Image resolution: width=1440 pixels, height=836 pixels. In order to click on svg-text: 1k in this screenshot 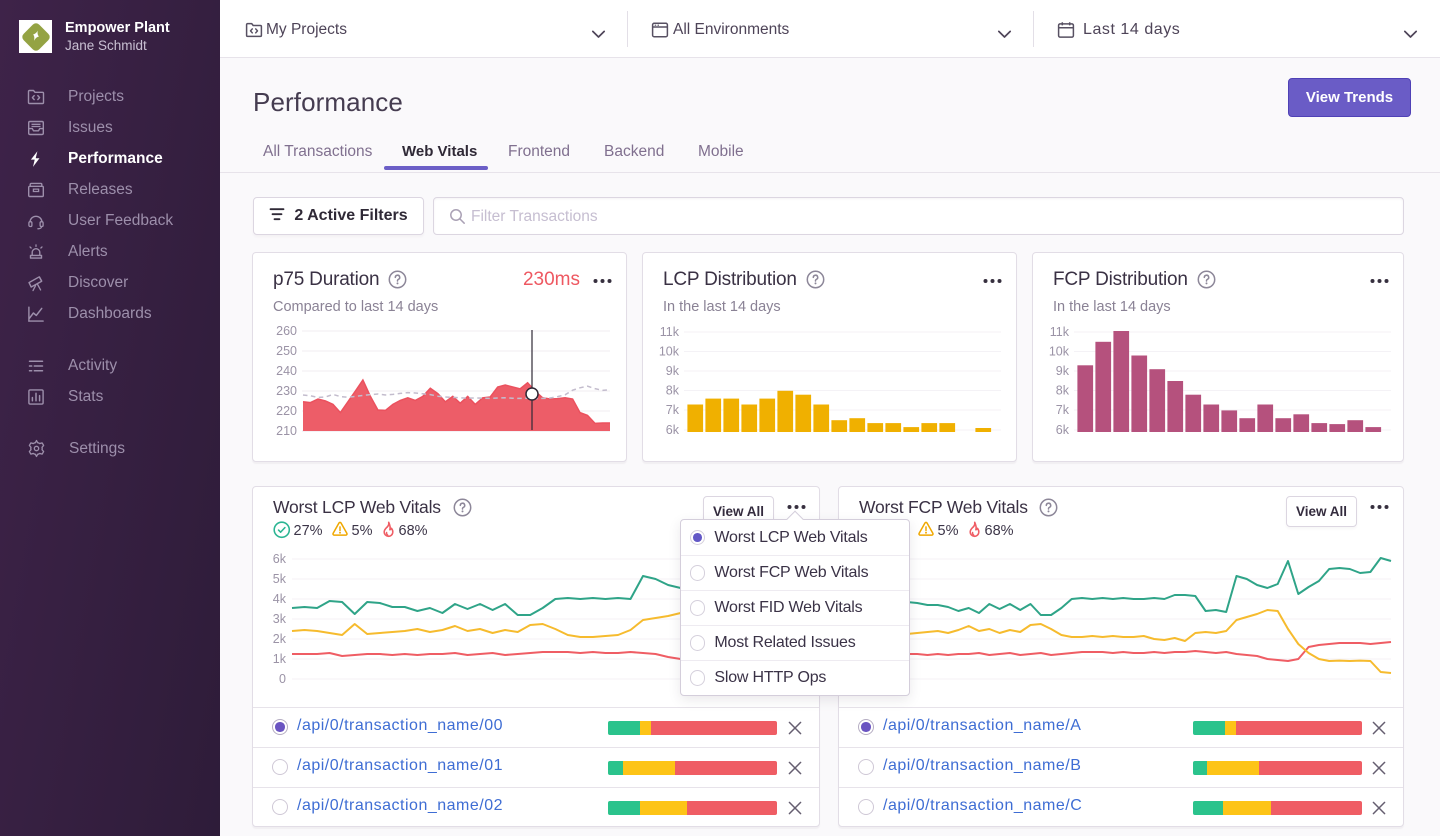, I will do `click(280, 659)`.